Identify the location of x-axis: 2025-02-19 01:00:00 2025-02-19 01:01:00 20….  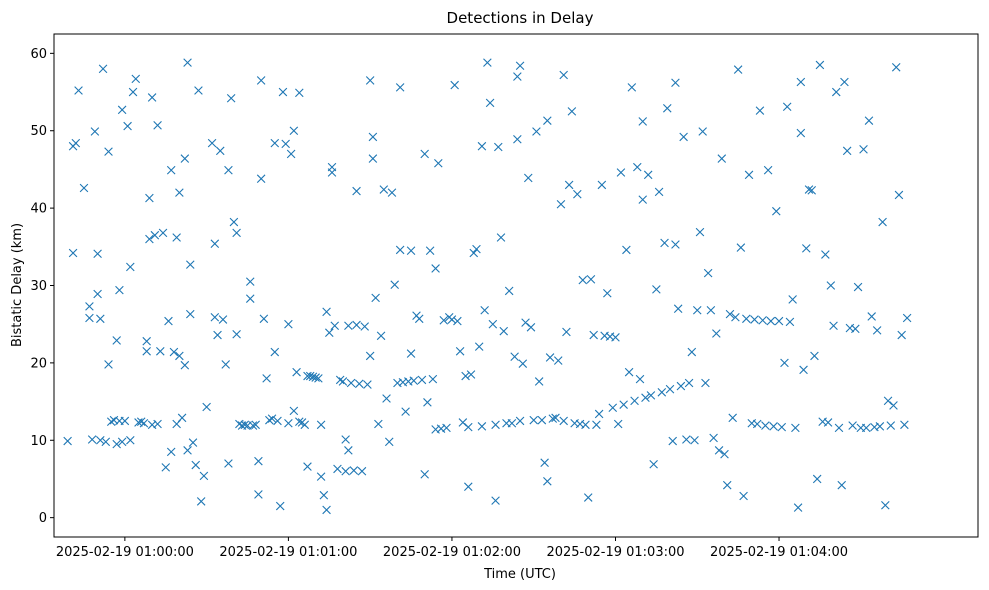
(452, 548).